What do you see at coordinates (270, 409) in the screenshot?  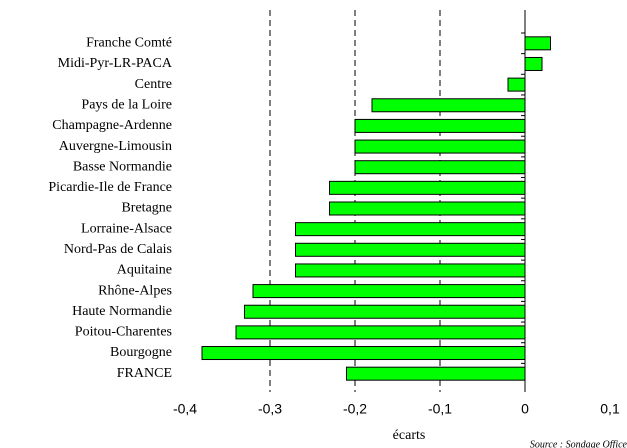 I see `x-tick-label: -0,3` at bounding box center [270, 409].